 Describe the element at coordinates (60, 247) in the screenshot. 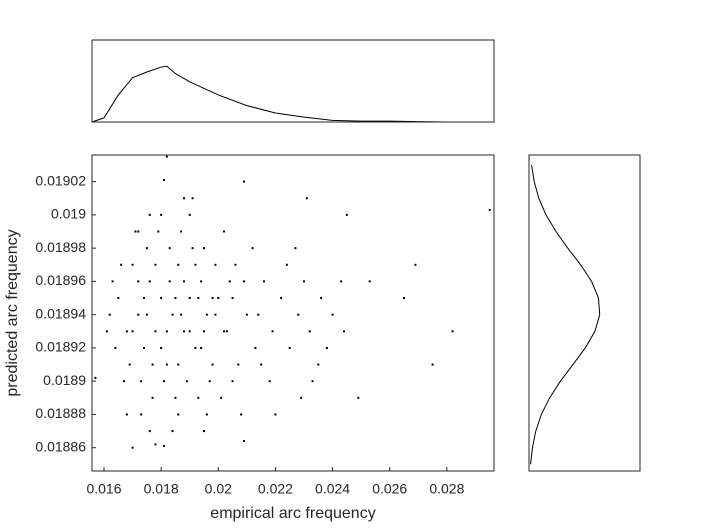

I see `y-tick-label: 0.01898` at that location.